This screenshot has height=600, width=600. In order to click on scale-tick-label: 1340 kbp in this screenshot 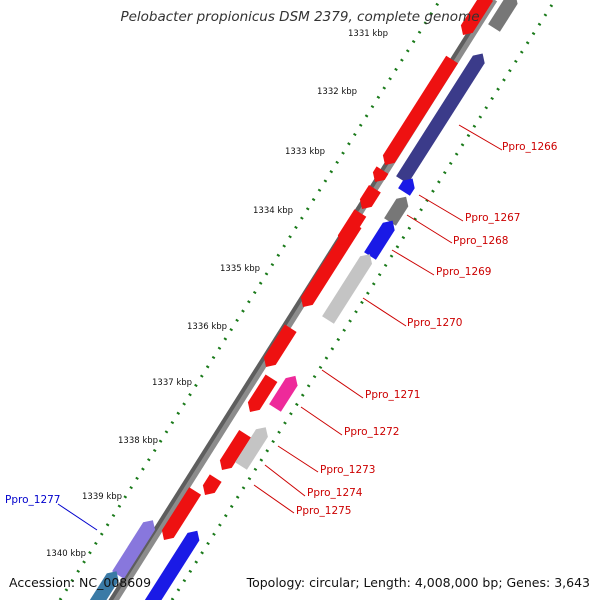, I will do `click(66, 554)`.